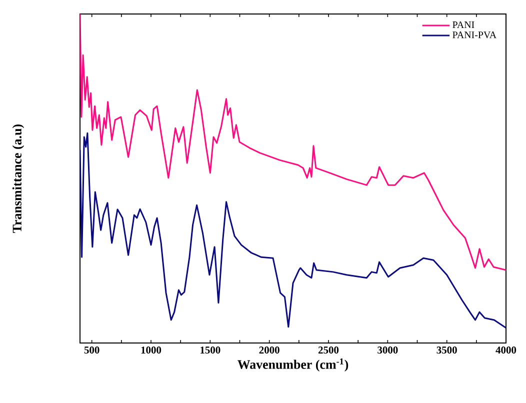  I want to click on x-tick-label: 4000, so click(506, 350).